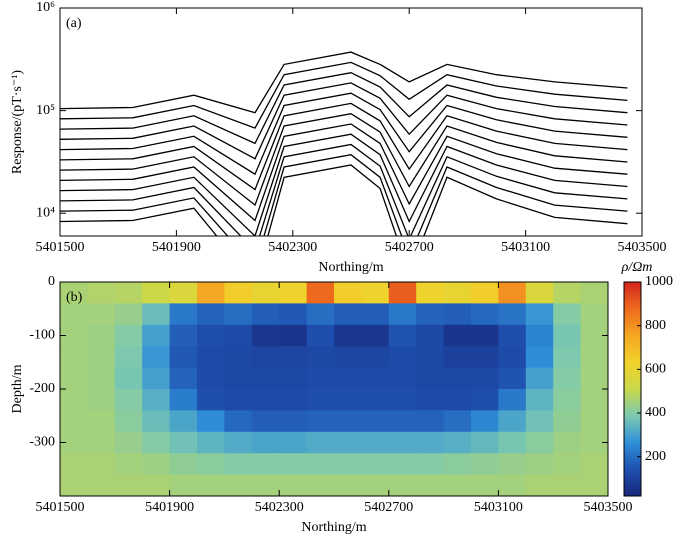 The image size is (700, 536). Describe the element at coordinates (525, 247) in the screenshot. I see `x-tick-label: 5403100` at that location.